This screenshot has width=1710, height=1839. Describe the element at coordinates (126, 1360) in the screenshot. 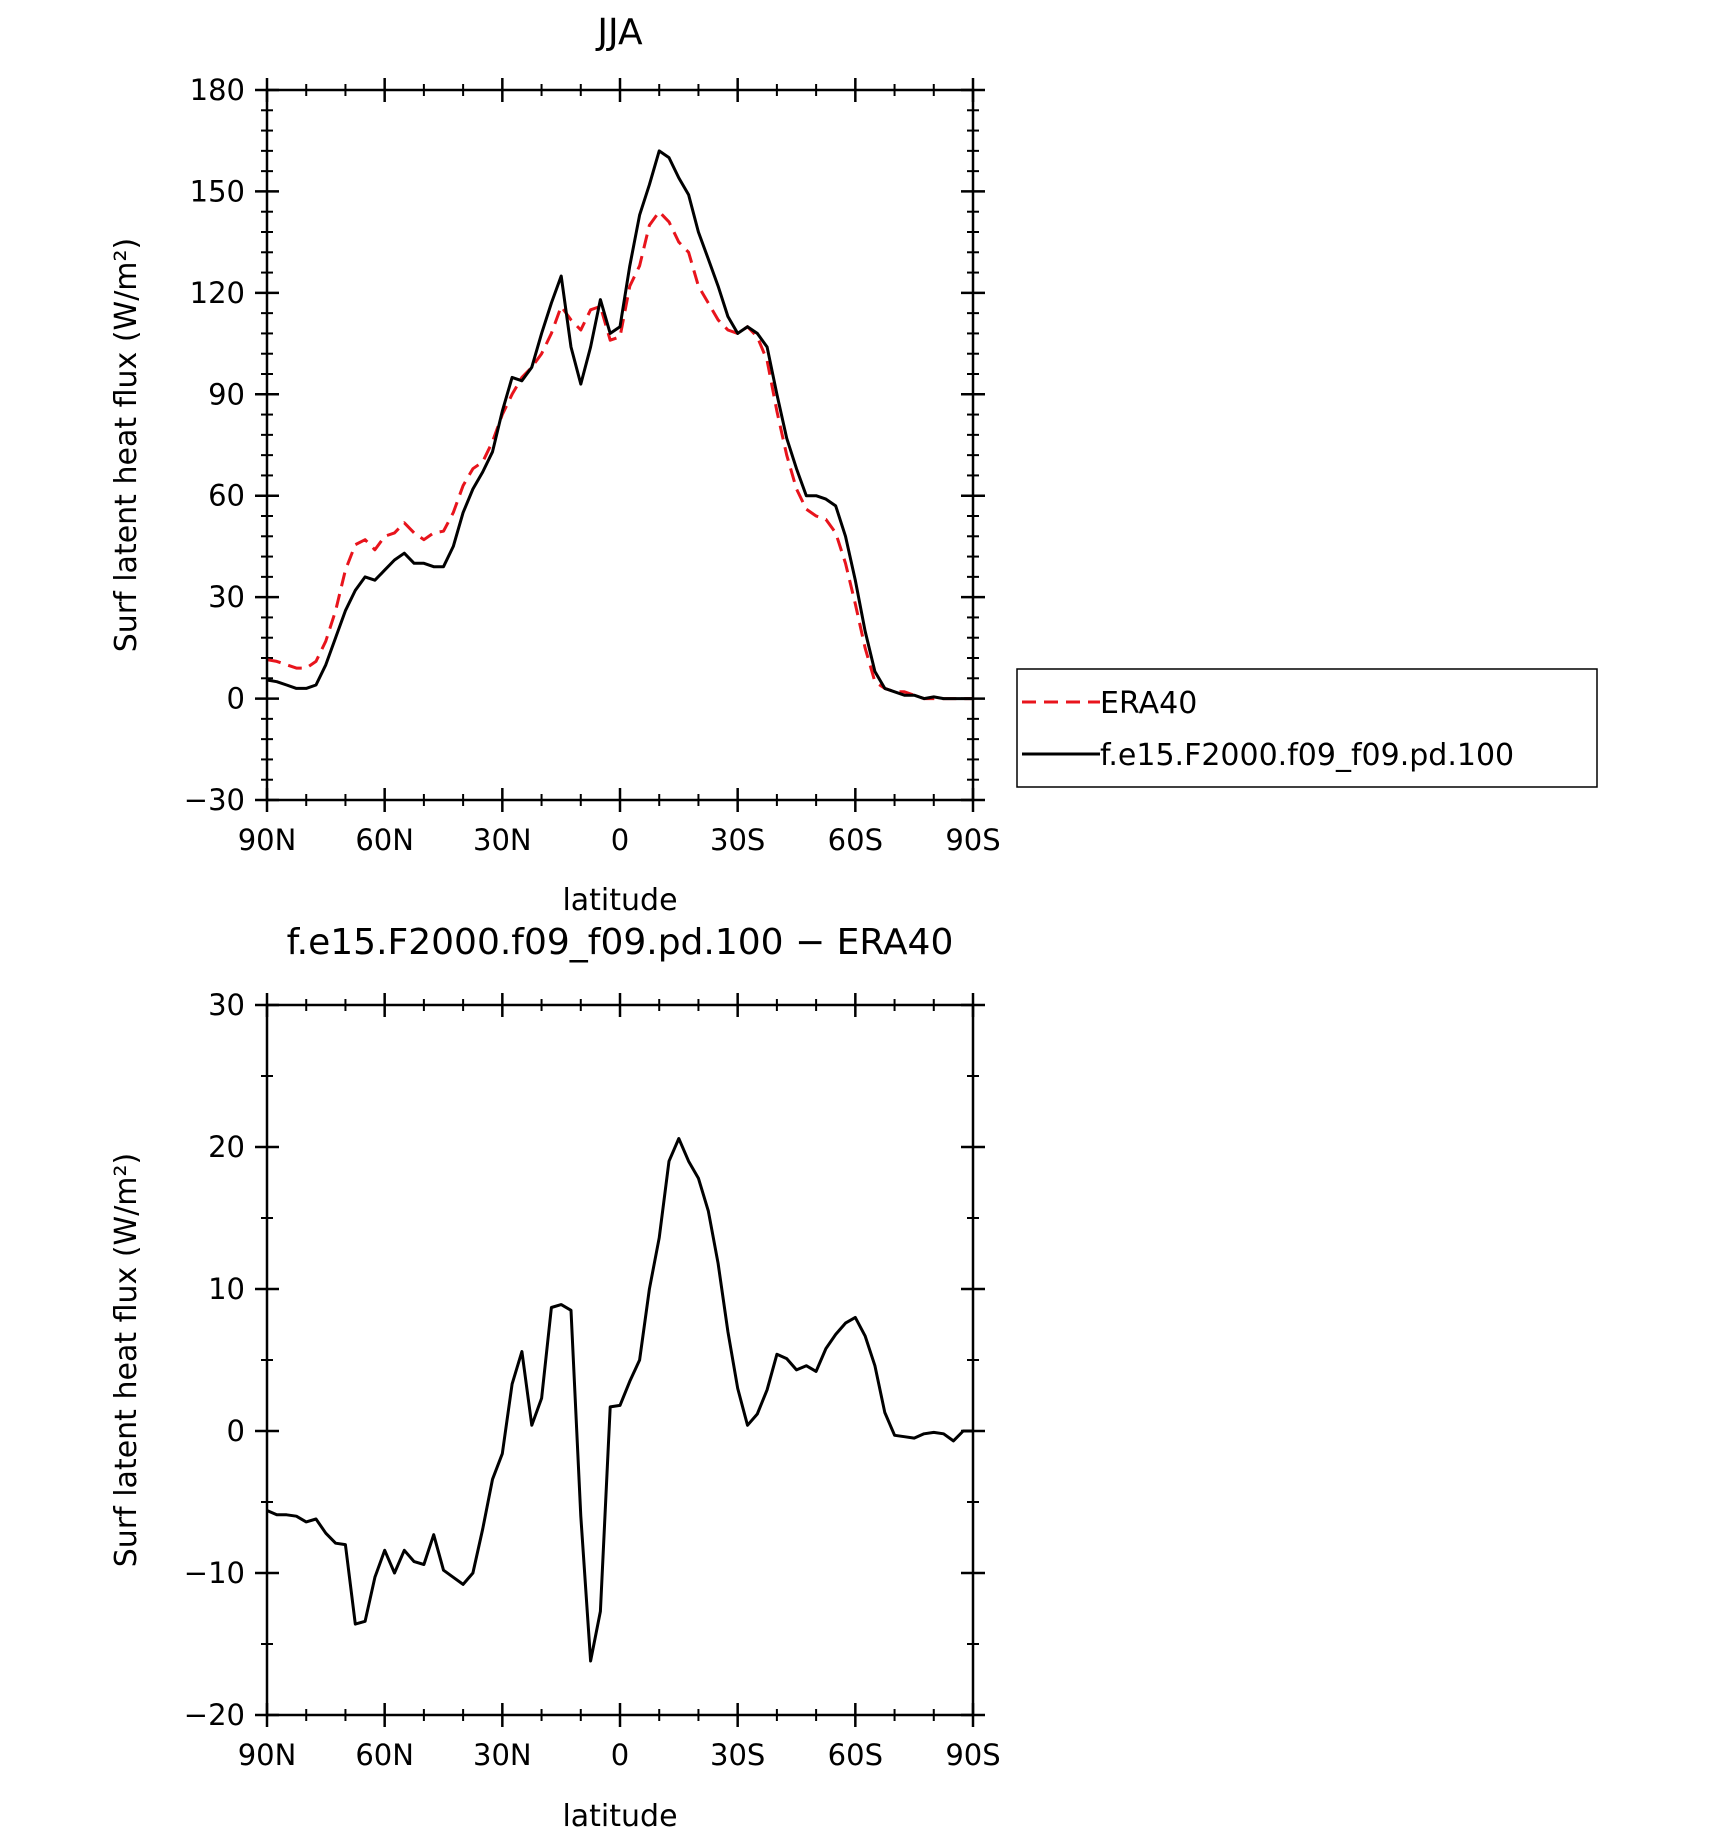

I see `bottom-panel-y-axis-title: Surf latent heat flux (W/m²)` at that location.